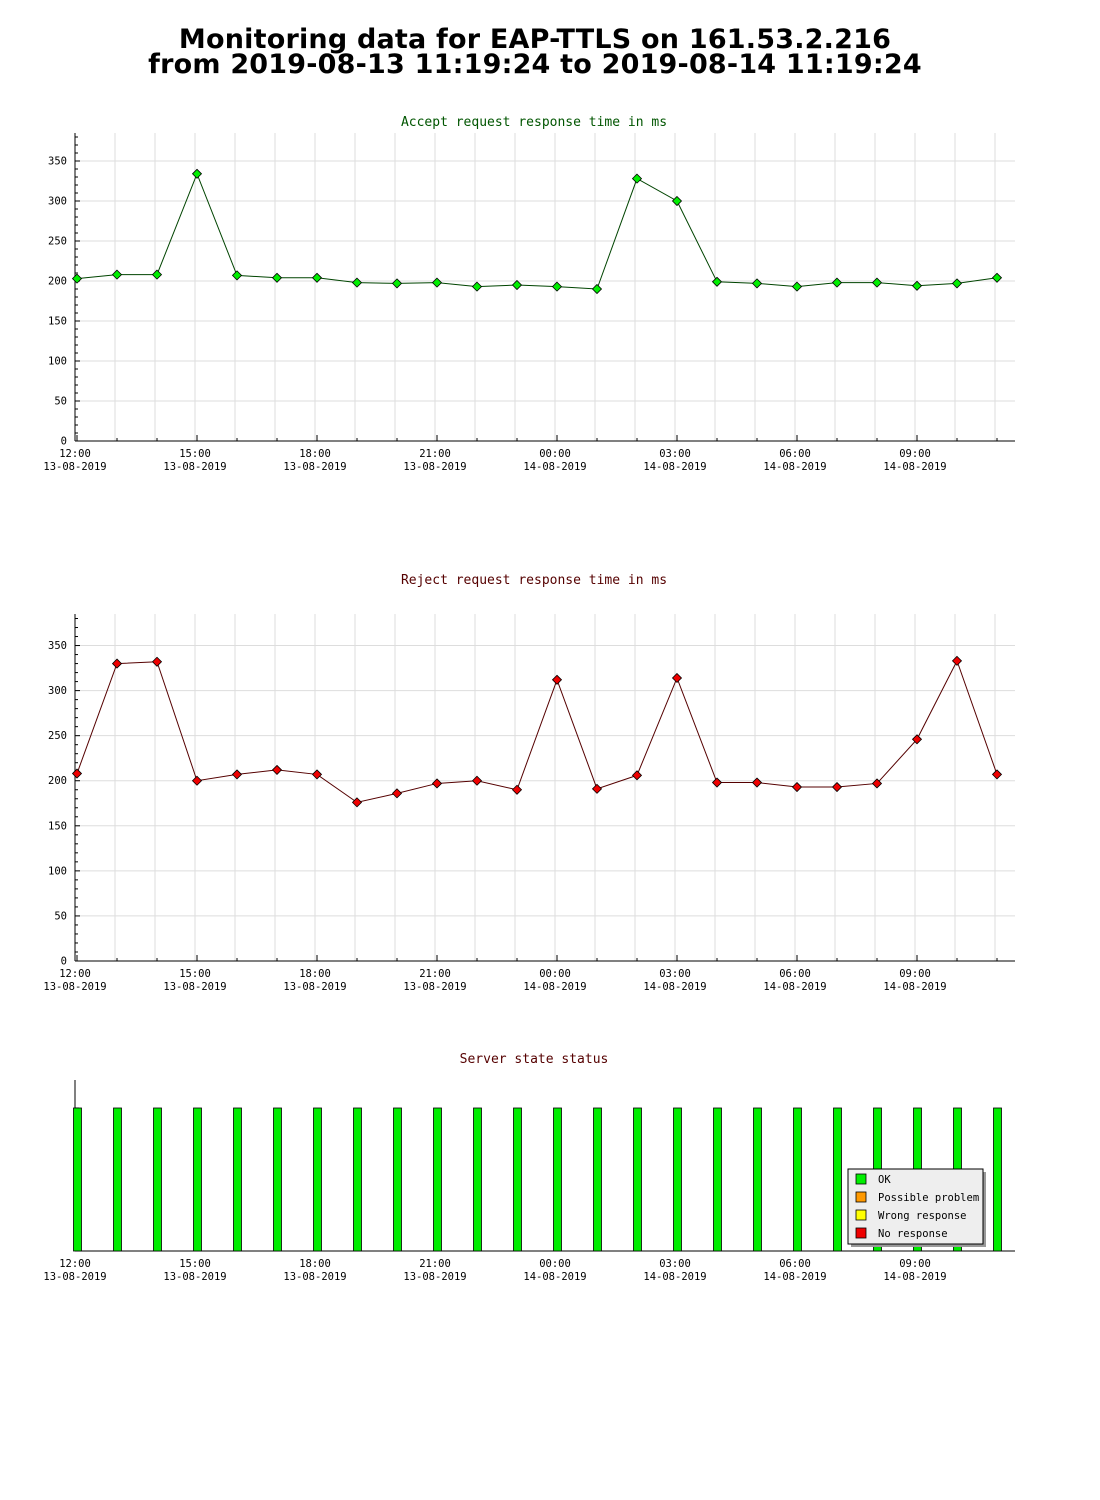 The width and height of the screenshot is (1100, 1500). I want to click on y-tick-label: 250, so click(57, 242).